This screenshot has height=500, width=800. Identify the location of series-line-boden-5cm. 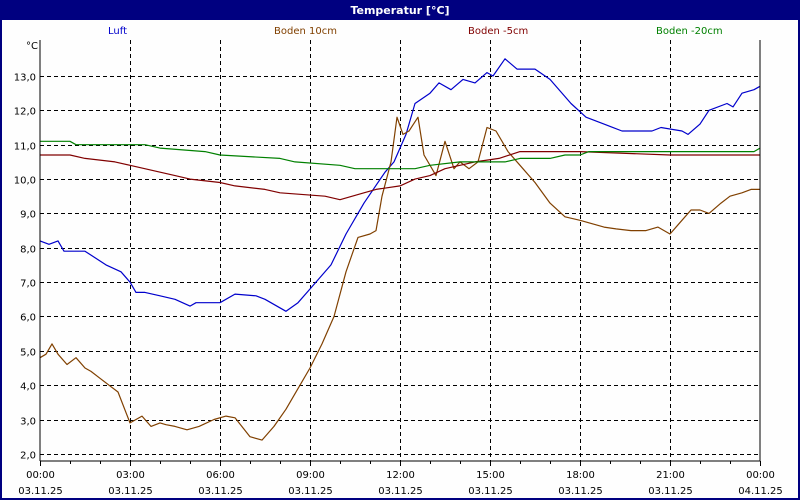
(400, 176).